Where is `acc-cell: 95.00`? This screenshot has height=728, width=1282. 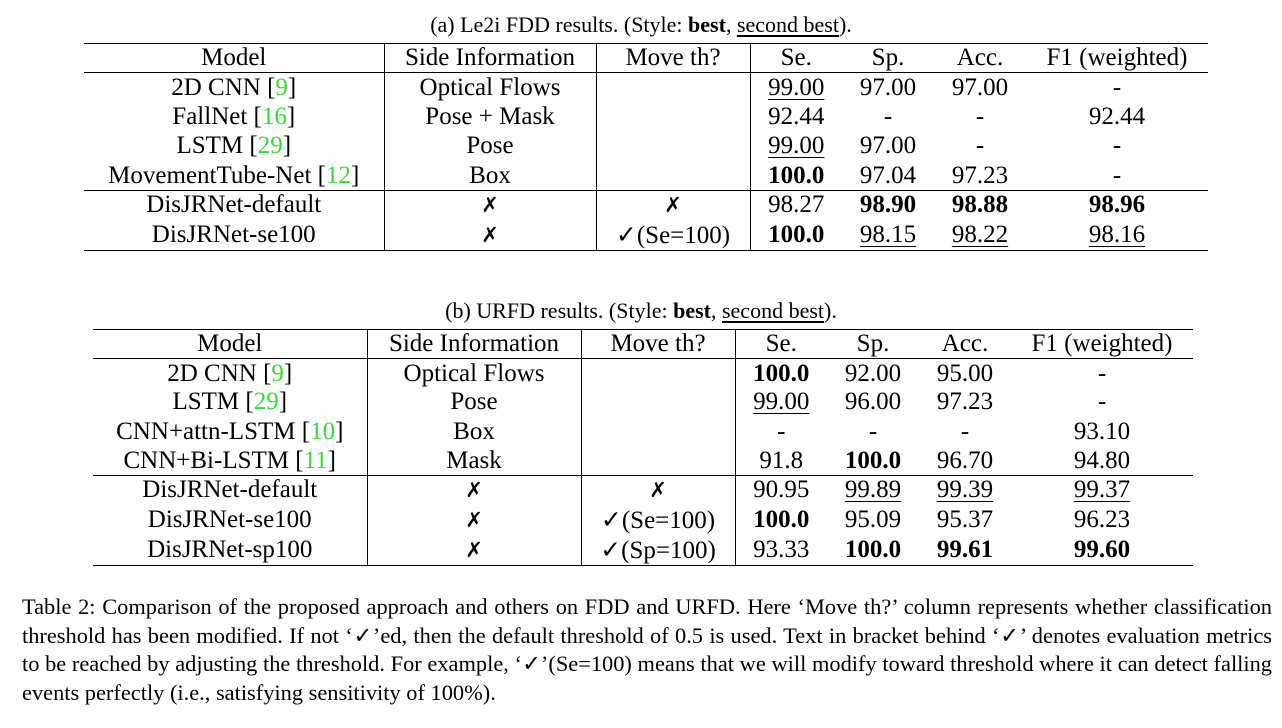
acc-cell: 95.00 is located at coordinates (965, 373).